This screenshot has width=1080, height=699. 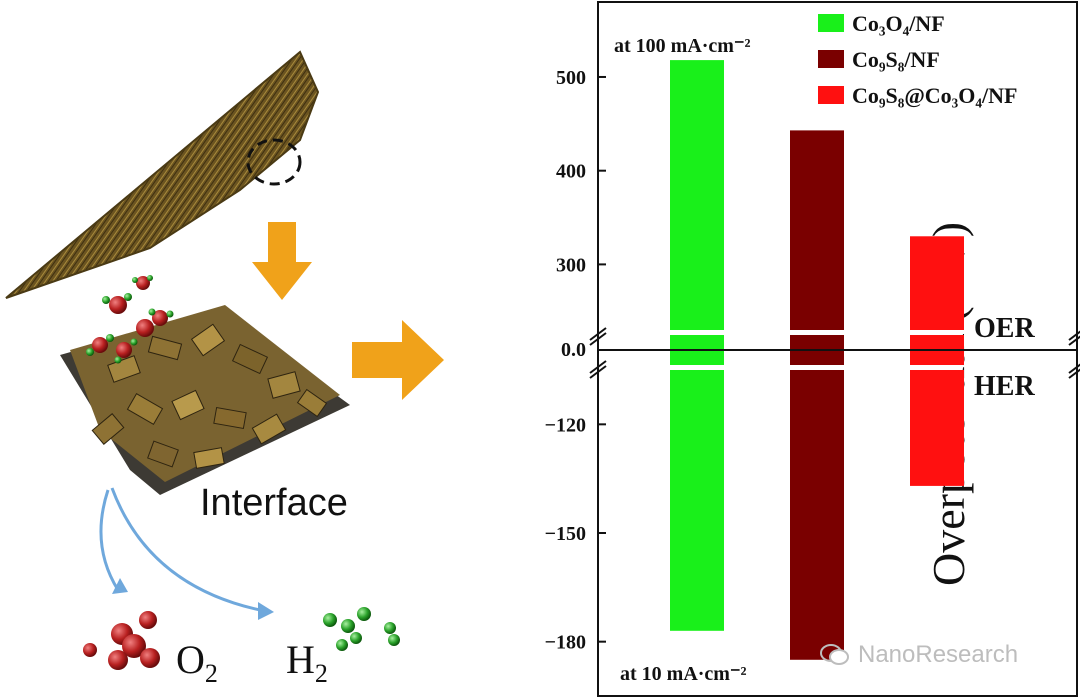 I want to click on y-tick-label-oer: 400, so click(x=571, y=172).